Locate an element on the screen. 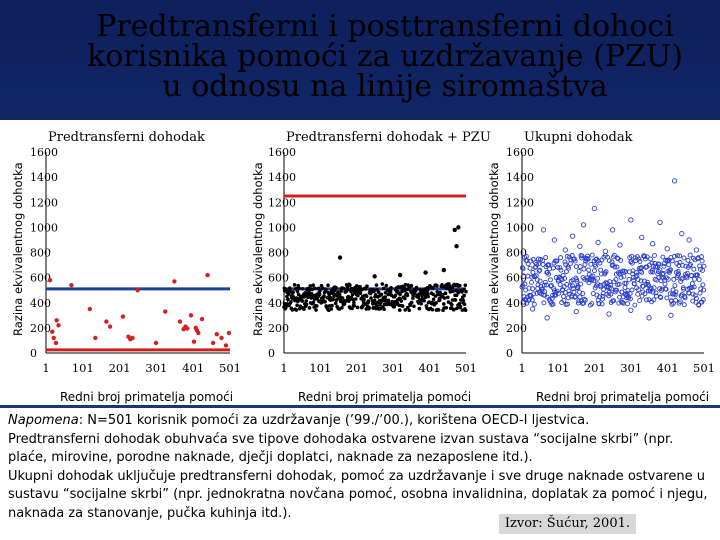  x-axis-label: Redni broj primatelja pomoći is located at coordinates (384, 397).